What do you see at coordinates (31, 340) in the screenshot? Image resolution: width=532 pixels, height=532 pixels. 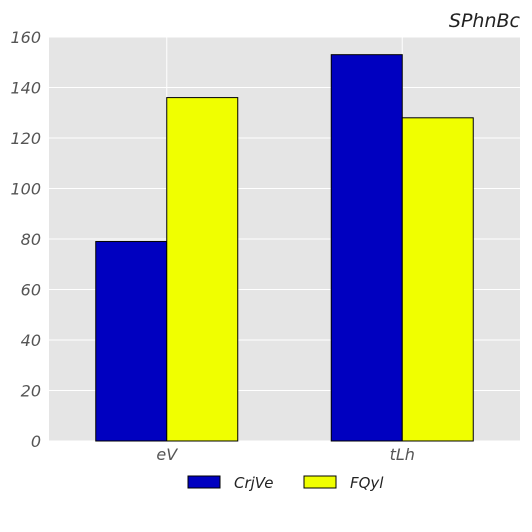 I see `y-tick-label: 40` at bounding box center [31, 340].